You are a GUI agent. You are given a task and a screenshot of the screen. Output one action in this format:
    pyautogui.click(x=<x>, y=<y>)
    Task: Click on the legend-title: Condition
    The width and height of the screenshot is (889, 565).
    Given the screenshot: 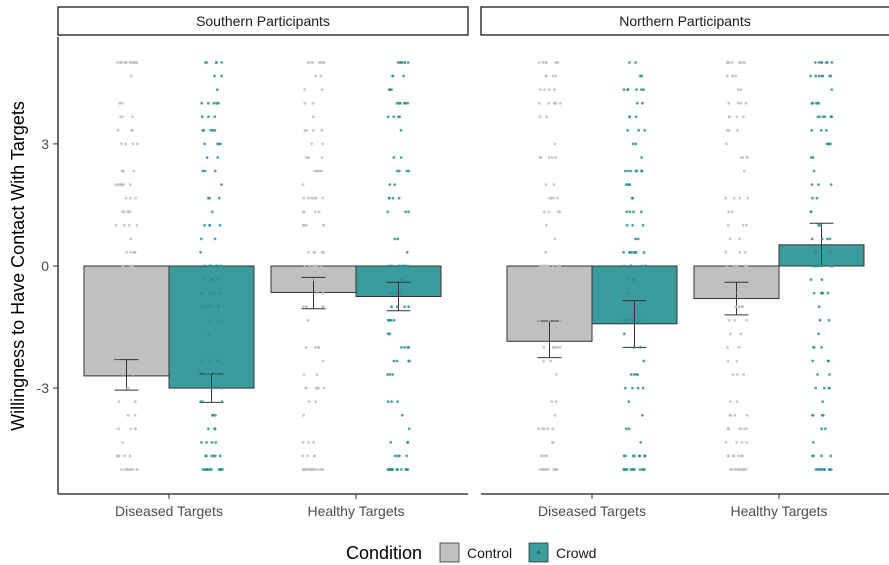 What is the action you would take?
    pyautogui.click(x=384, y=553)
    